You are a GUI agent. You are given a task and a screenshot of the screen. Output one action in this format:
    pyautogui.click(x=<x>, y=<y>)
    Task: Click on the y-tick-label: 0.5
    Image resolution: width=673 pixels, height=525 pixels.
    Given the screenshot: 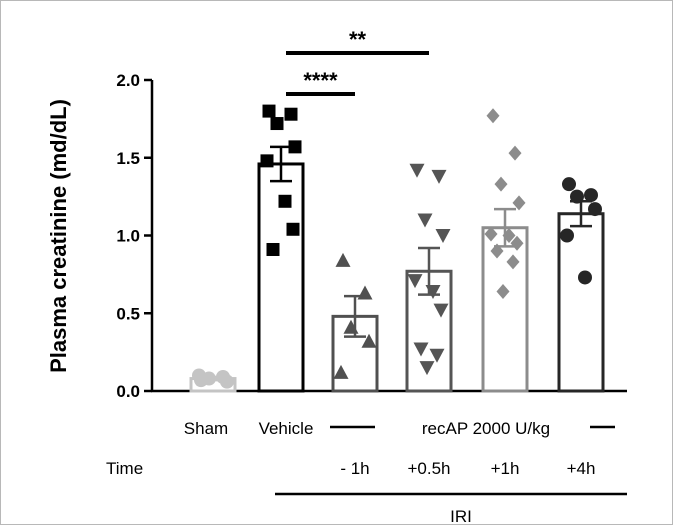 What is the action you would take?
    pyautogui.click(x=128, y=313)
    